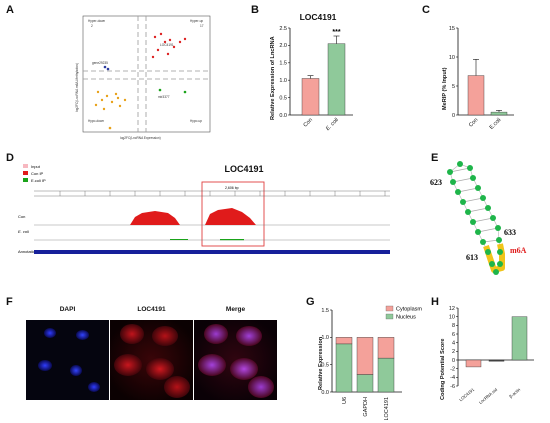 Image resolution: width=550 pixels, height=423 pixels. What do you see at coordinates (100, 63) in the screenshot?
I see `point-label-gene: gene29235` at bounding box center [100, 63].